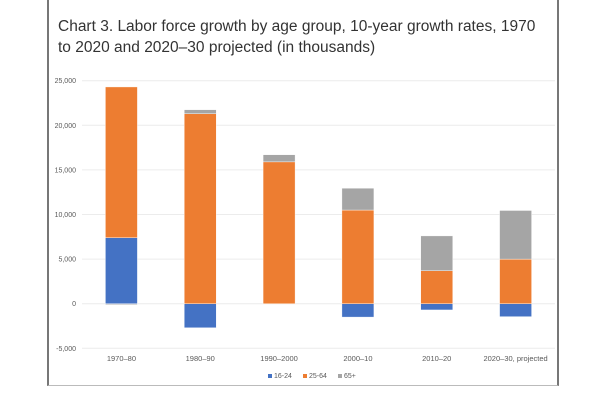  I want to click on y-tick-label: -5,000, so click(66, 349).